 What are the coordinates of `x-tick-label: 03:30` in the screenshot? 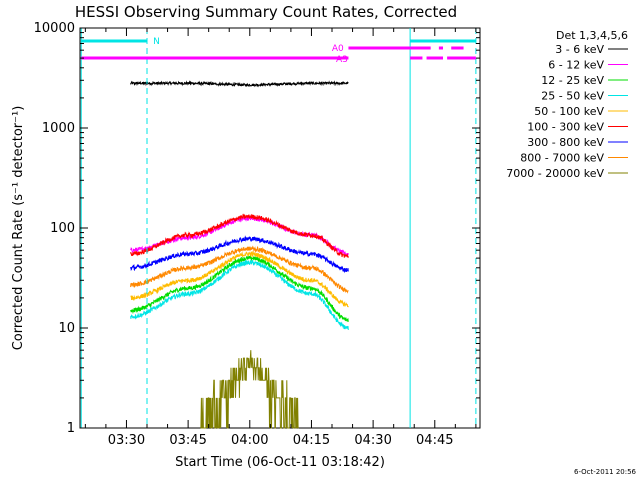 It's located at (126, 440).